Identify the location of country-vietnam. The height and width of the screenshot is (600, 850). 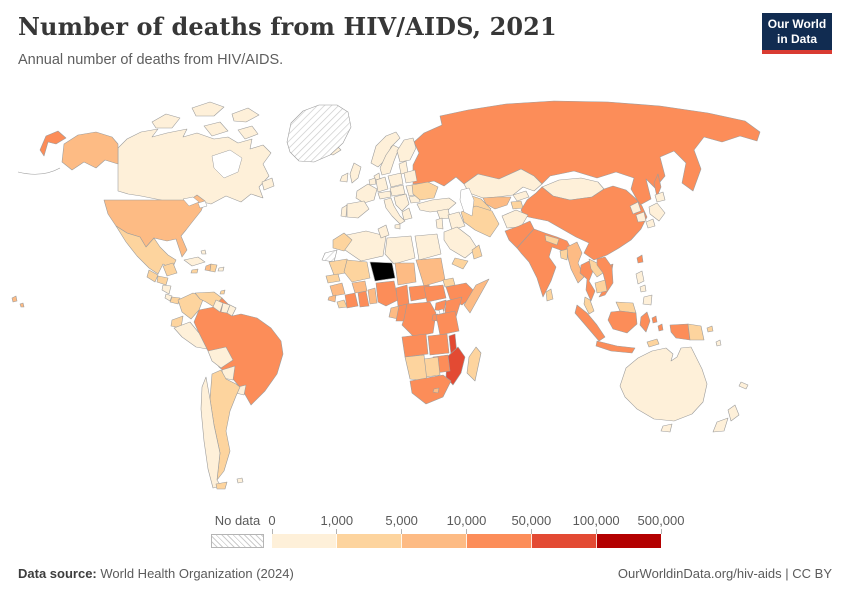
(605, 277).